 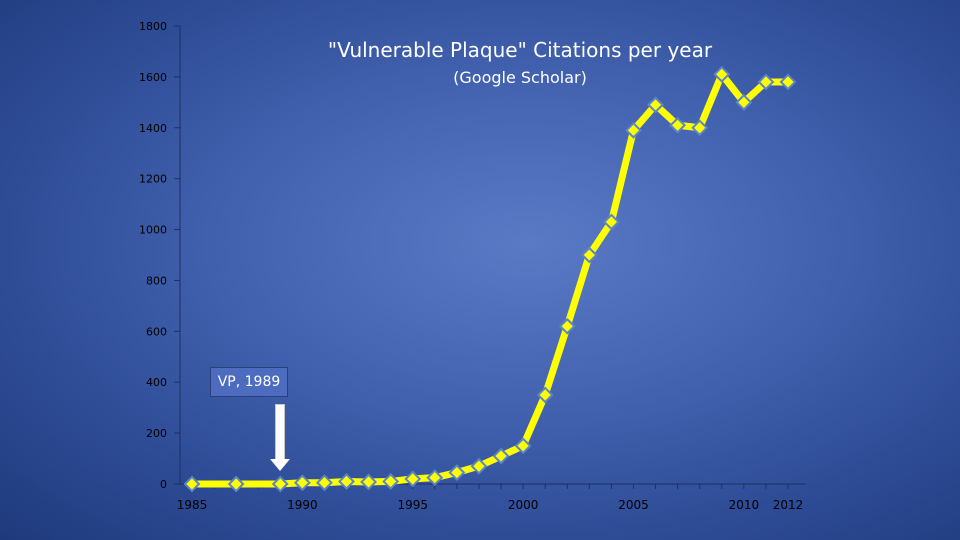 I want to click on y-tick-label: 1200, so click(x=153, y=179).